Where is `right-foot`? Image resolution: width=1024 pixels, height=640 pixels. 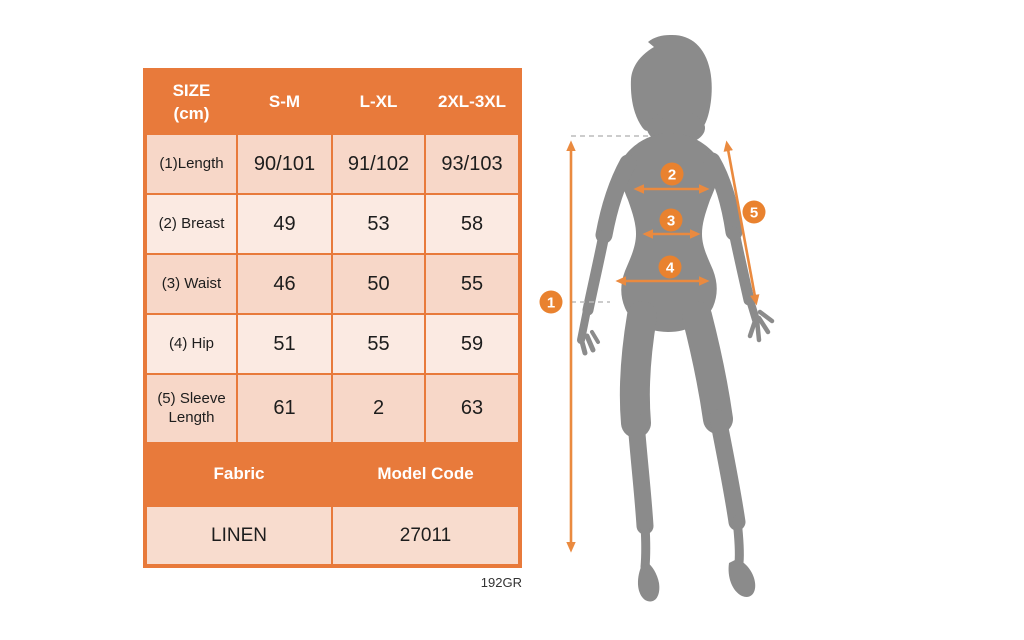
right-foot is located at coordinates (742, 578).